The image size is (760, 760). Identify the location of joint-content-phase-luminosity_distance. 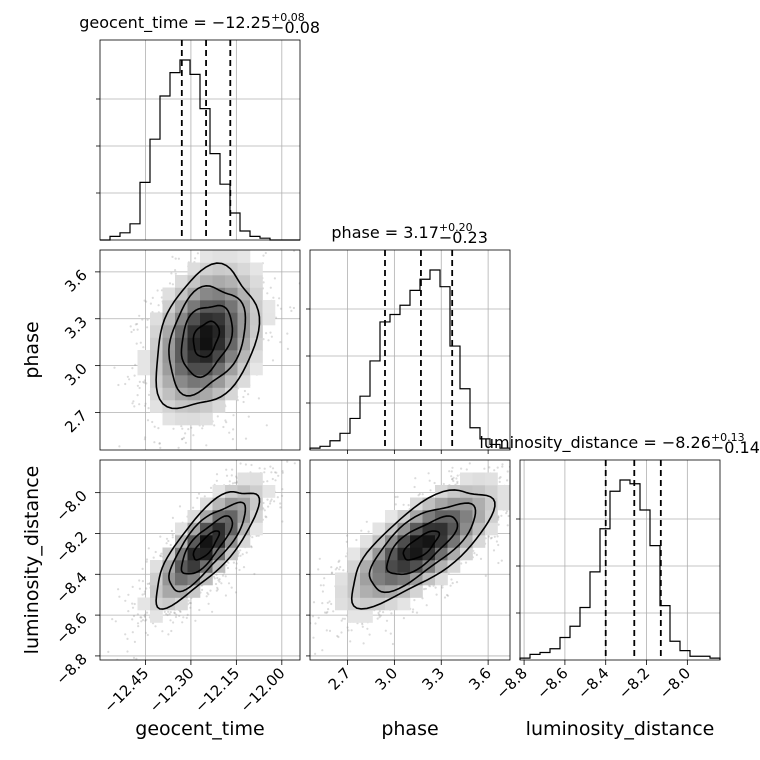
(412, 560).